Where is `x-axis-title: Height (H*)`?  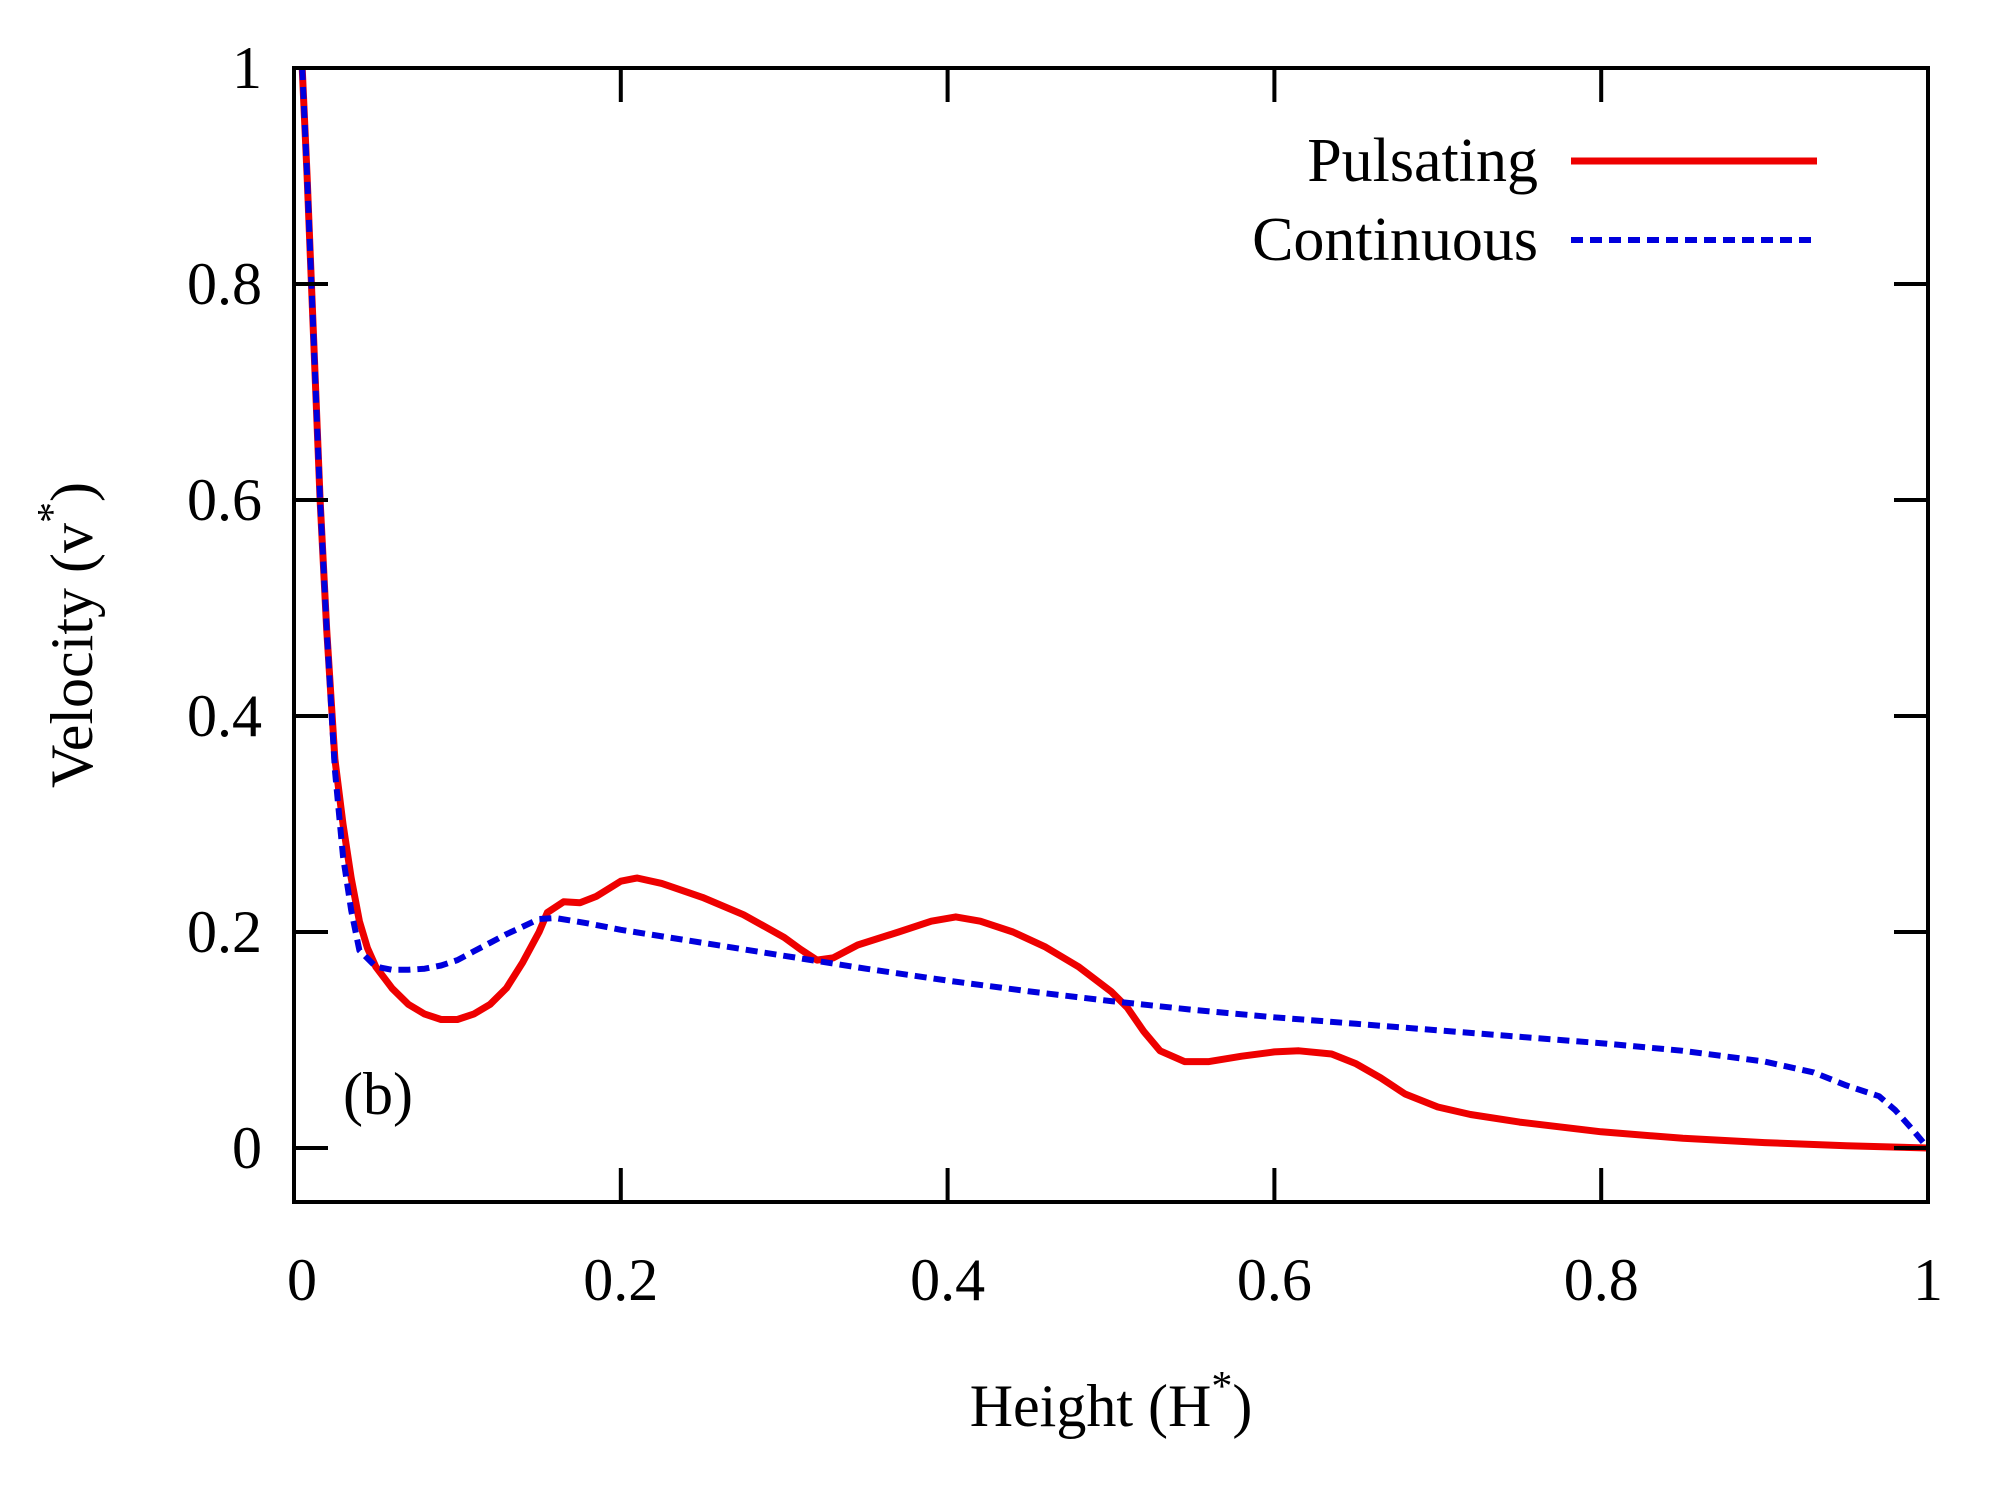 x-axis-title: Height (H*) is located at coordinates (1111, 1401).